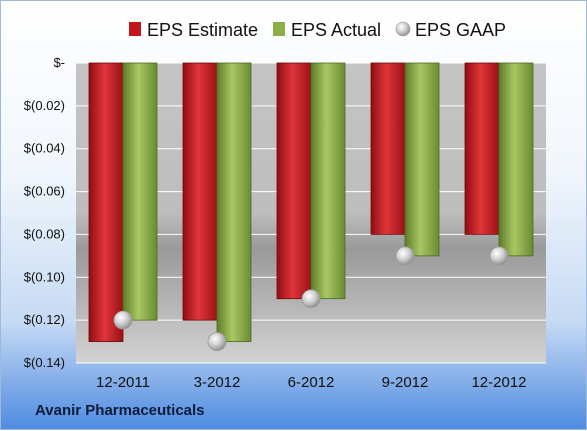 This screenshot has height=431, width=587. Describe the element at coordinates (202, 30) in the screenshot. I see `legend-label: EPS Estimate` at that location.